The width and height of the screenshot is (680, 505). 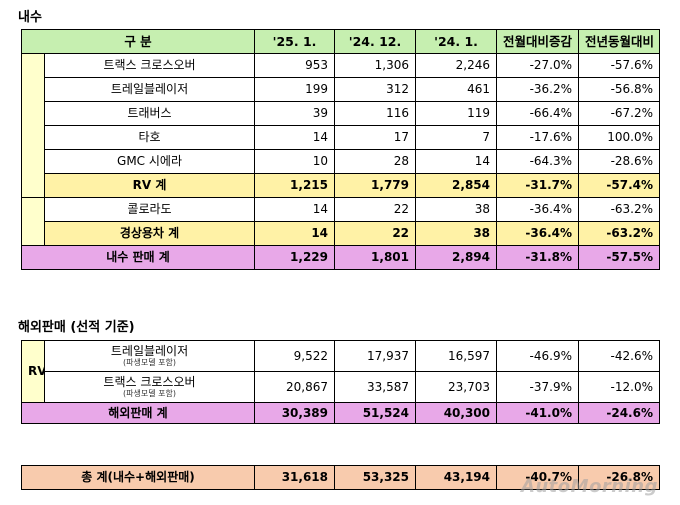 What do you see at coordinates (149, 113) in the screenshot?
I see `model-name: 트래버스` at bounding box center [149, 113].